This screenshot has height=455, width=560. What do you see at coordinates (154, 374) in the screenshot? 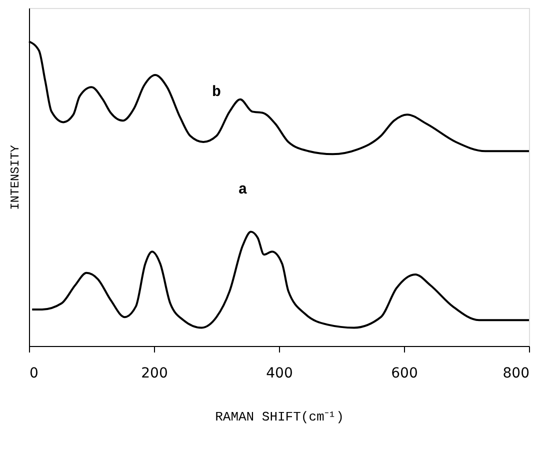
I see `x-tick-label: 200` at bounding box center [154, 374].